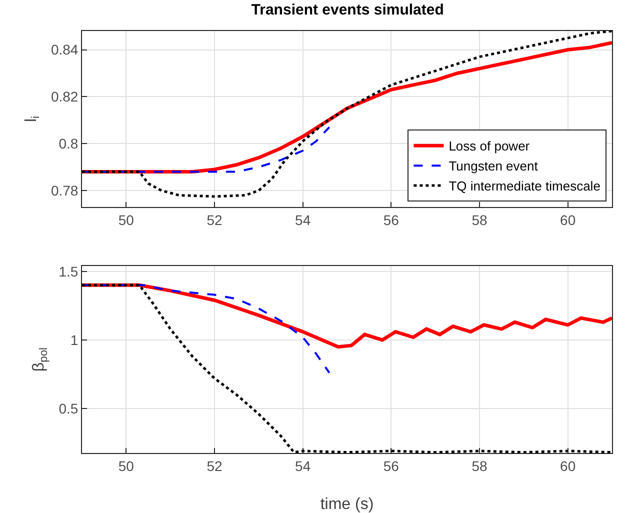 The width and height of the screenshot is (632, 513). Describe the element at coordinates (68, 271) in the screenshot. I see `y-tick-label: 1.5` at that location.